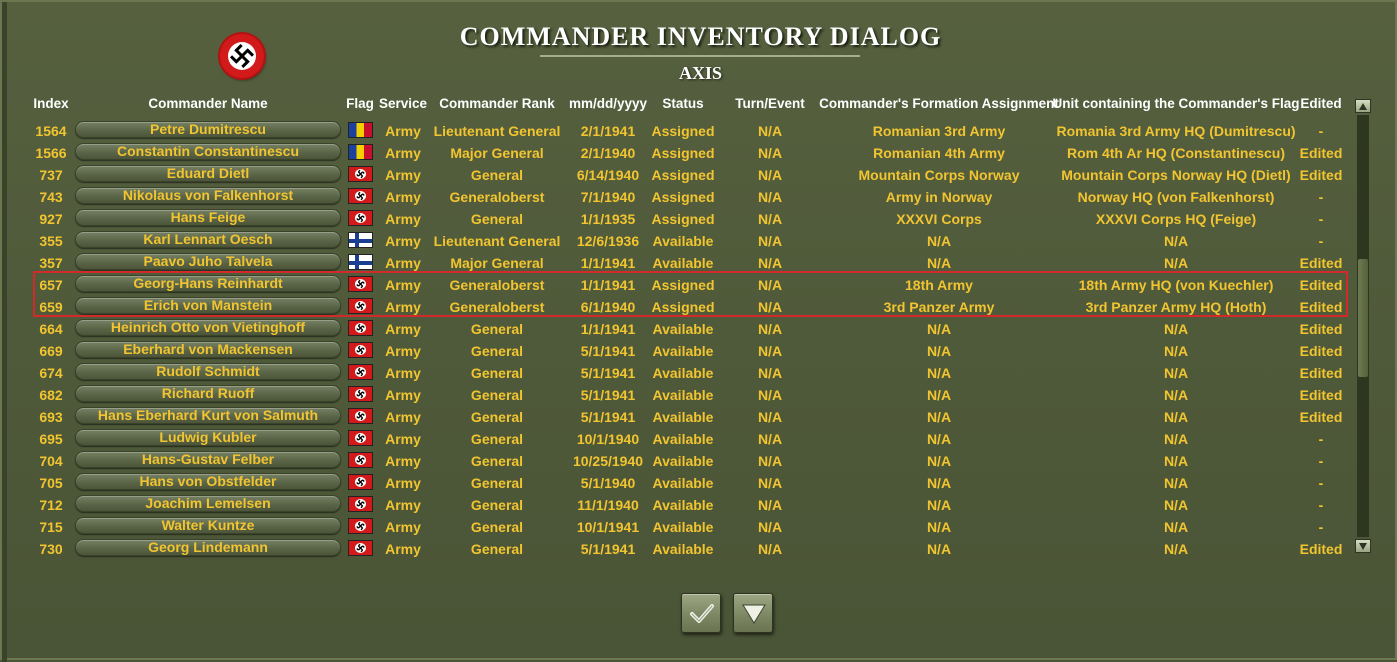 The width and height of the screenshot is (1397, 662). What do you see at coordinates (939, 175) in the screenshot?
I see `row-formation: Mountain Corps Norway` at bounding box center [939, 175].